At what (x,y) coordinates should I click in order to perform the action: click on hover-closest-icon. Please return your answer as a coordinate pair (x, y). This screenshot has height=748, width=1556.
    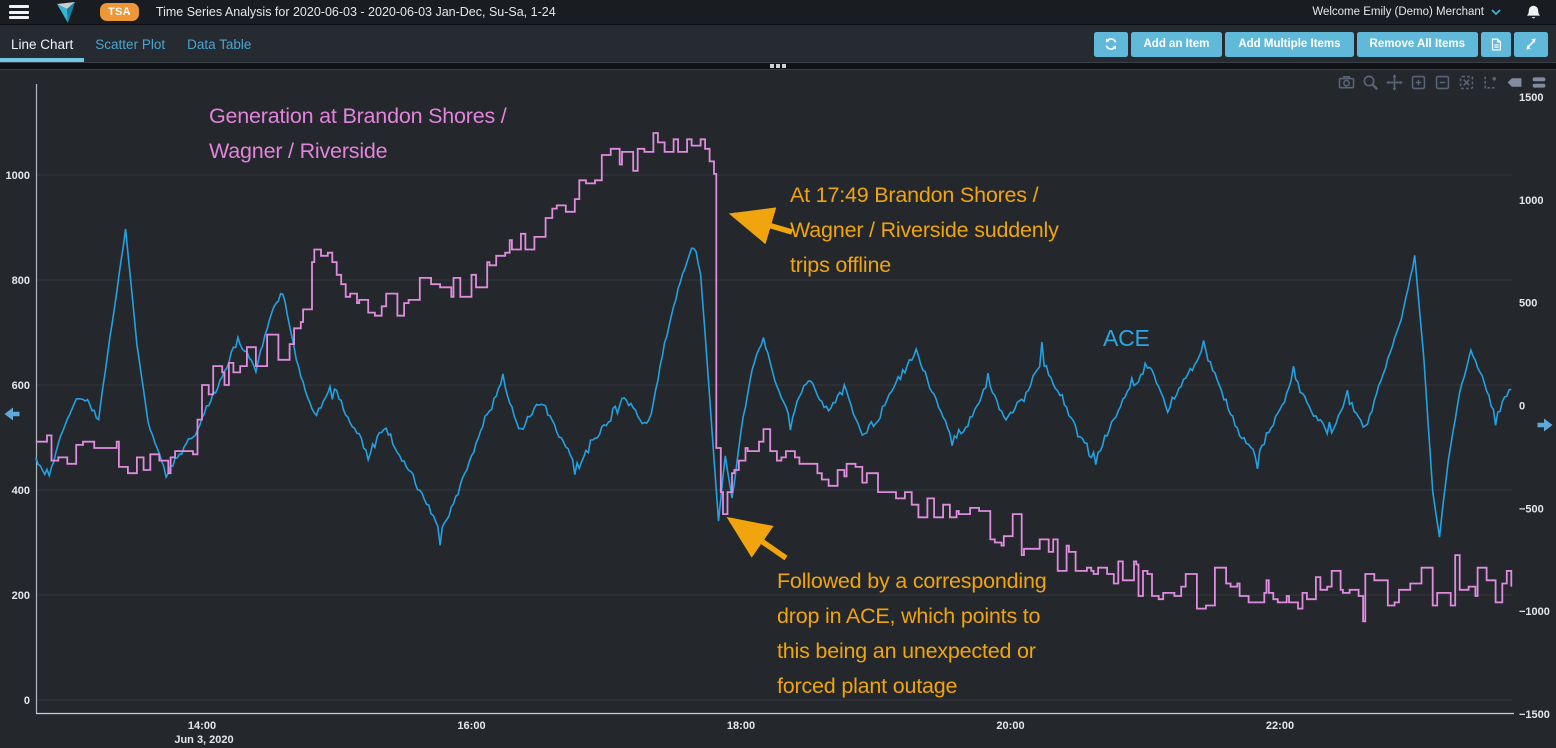
    Looking at the image, I should click on (1514, 82).